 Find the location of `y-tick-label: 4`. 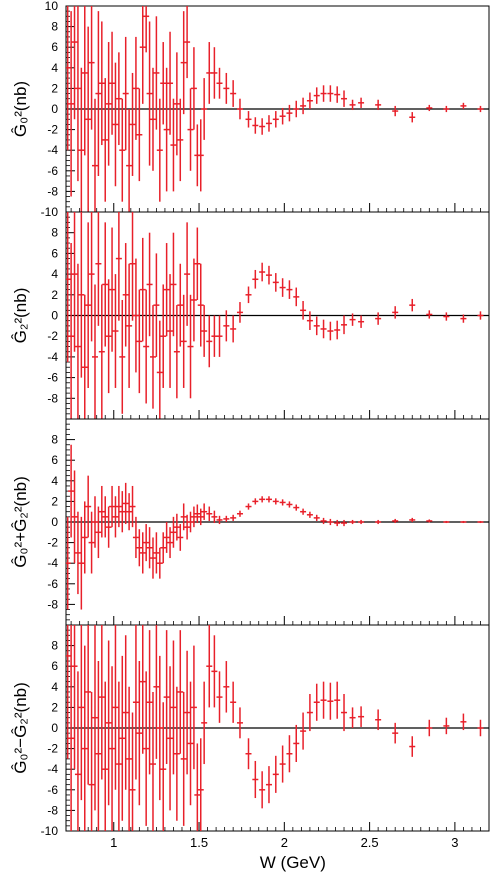

y-tick-label: 4 is located at coordinates (54, 687).